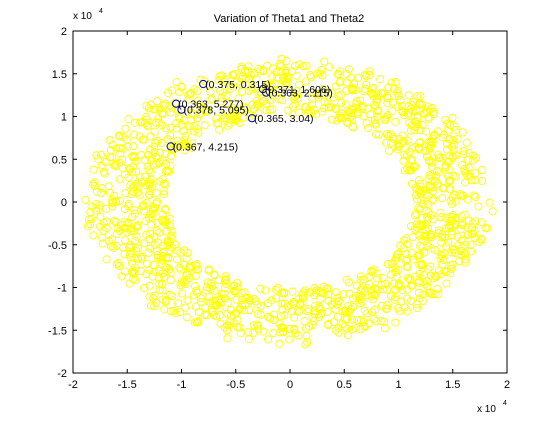 Image resolution: width=560 pixels, height=425 pixels. Describe the element at coordinates (170, 146) in the screenshot. I see `highlighted-point` at that location.